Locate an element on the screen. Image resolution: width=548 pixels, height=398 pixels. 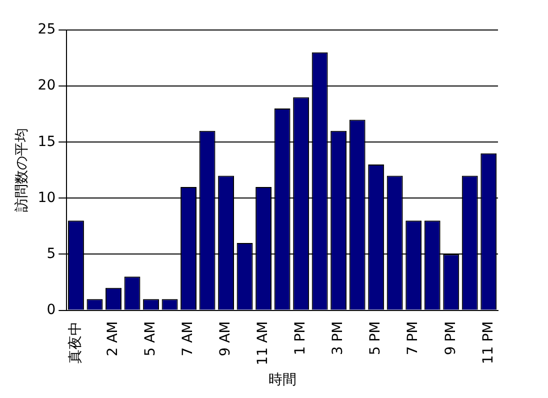
x-tick-label: 2 AM is located at coordinates (113, 338).